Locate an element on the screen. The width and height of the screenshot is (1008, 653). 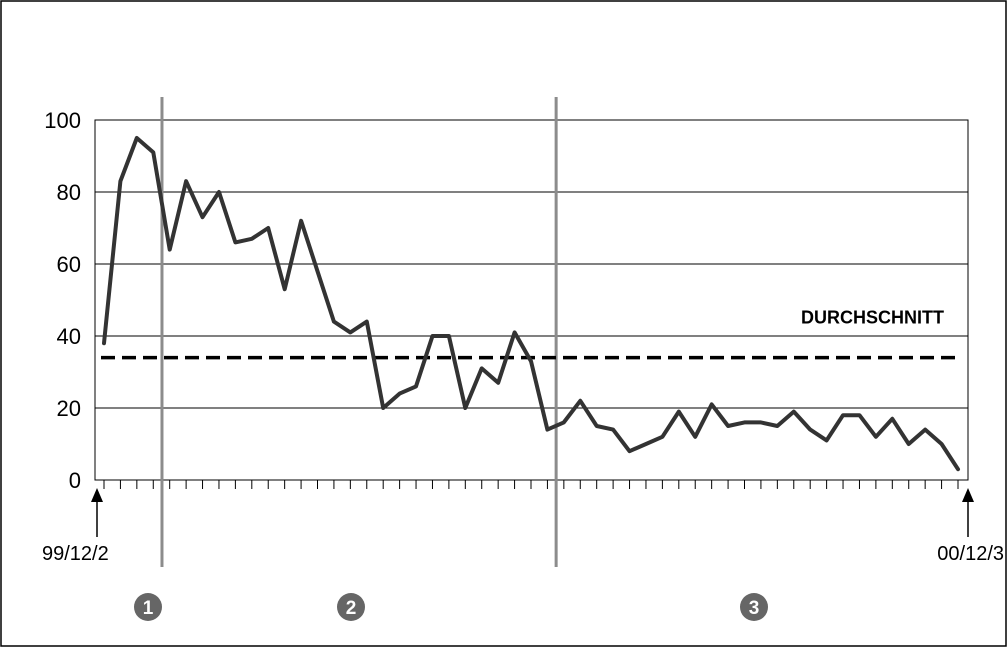
y-tick-label: 100 is located at coordinates (62, 120).